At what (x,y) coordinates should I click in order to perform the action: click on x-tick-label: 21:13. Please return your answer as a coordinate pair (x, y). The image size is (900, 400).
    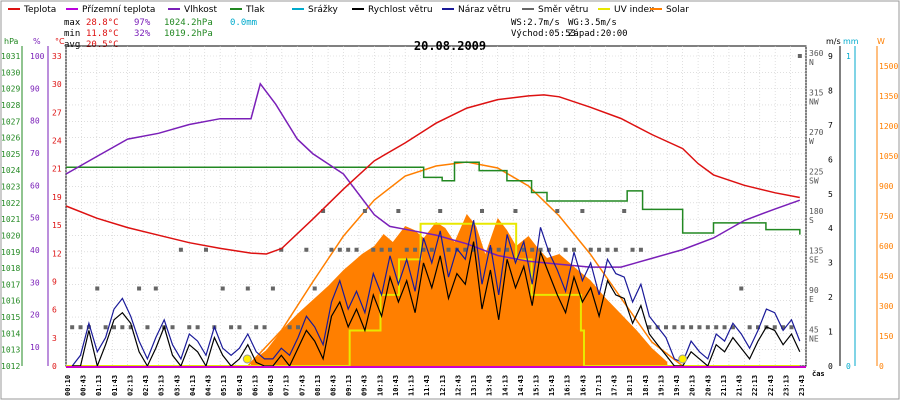
    Looking at the image, I should click on (724, 385).